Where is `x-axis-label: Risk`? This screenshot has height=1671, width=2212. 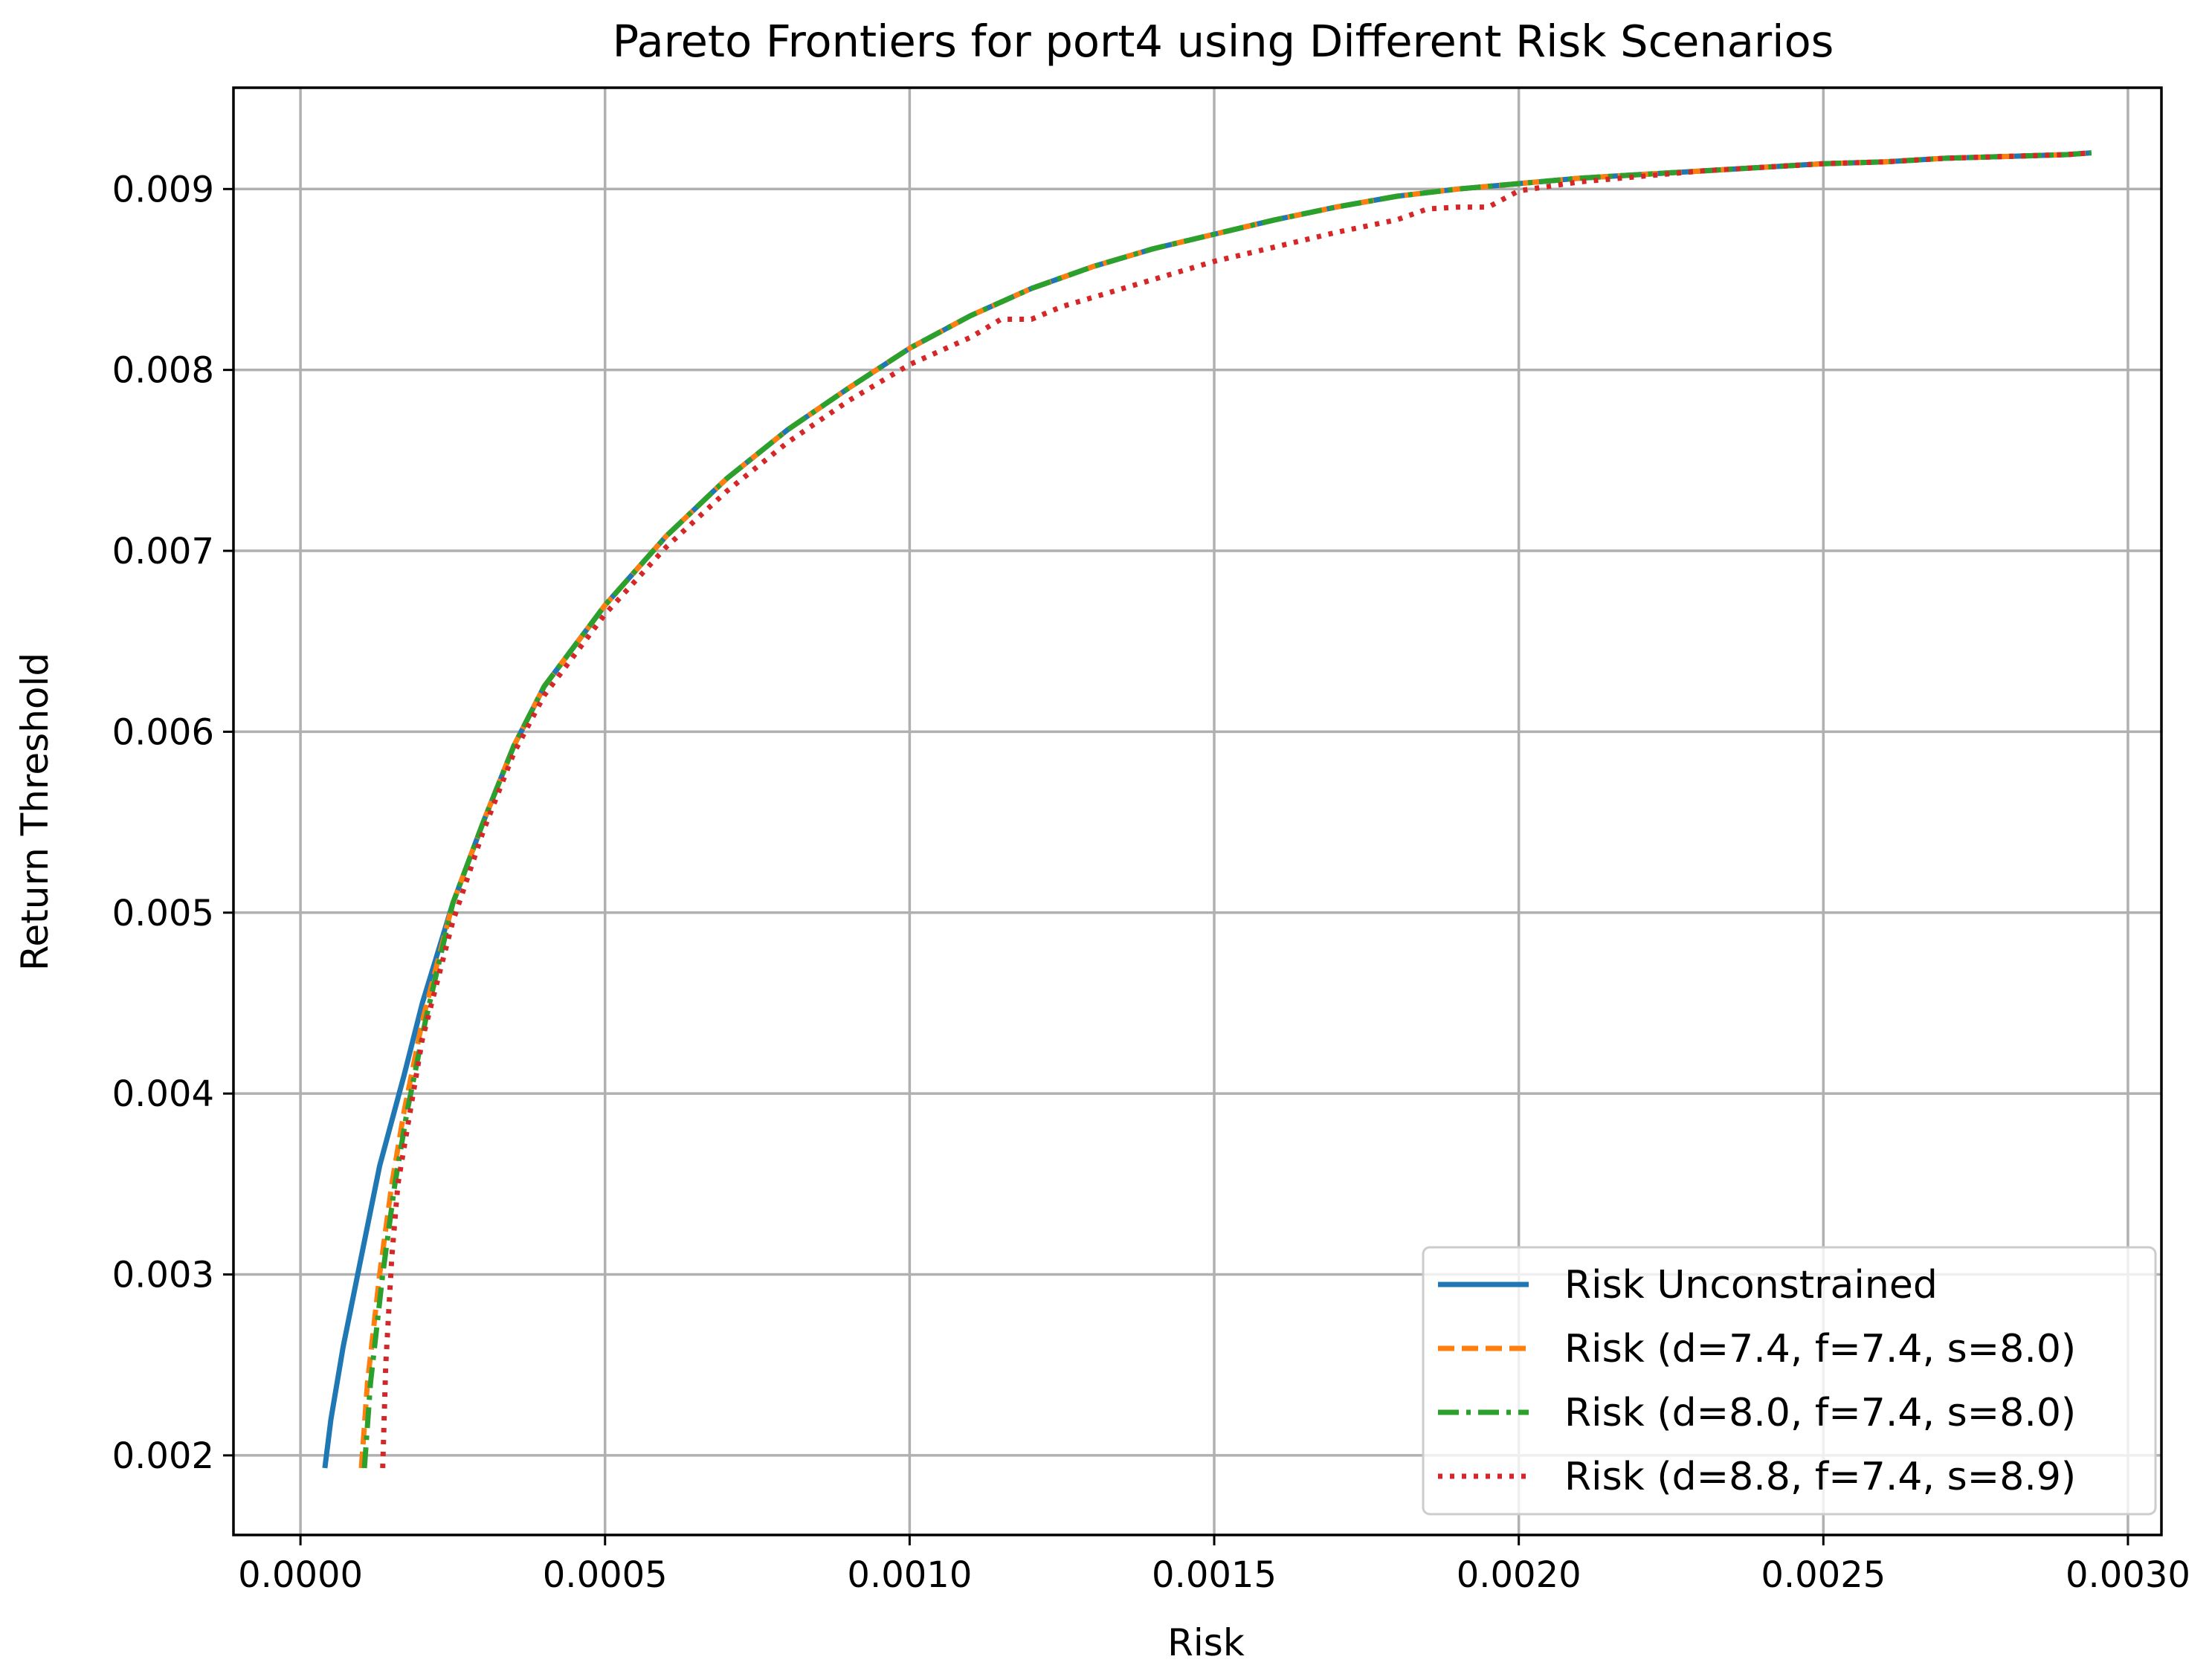
x-axis-label: Risk is located at coordinates (1206, 1642).